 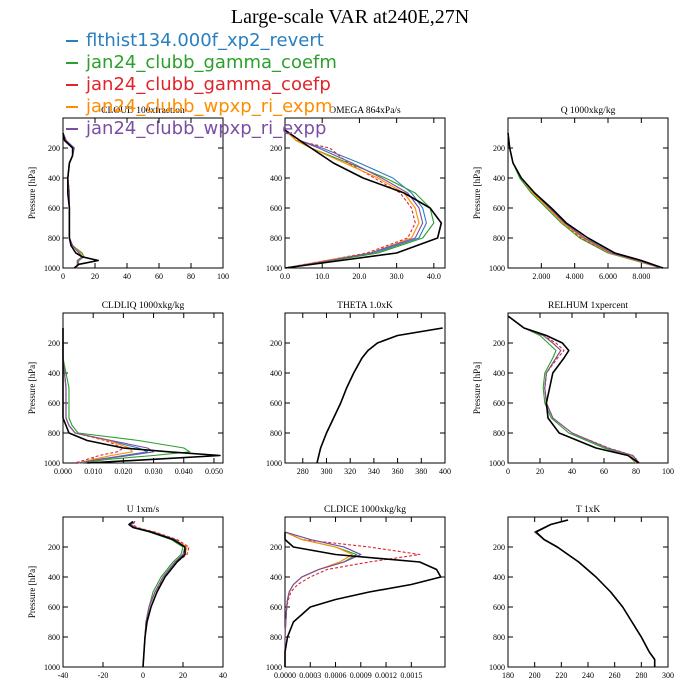 I want to click on x-tick-label: 40.0, so click(x=434, y=276).